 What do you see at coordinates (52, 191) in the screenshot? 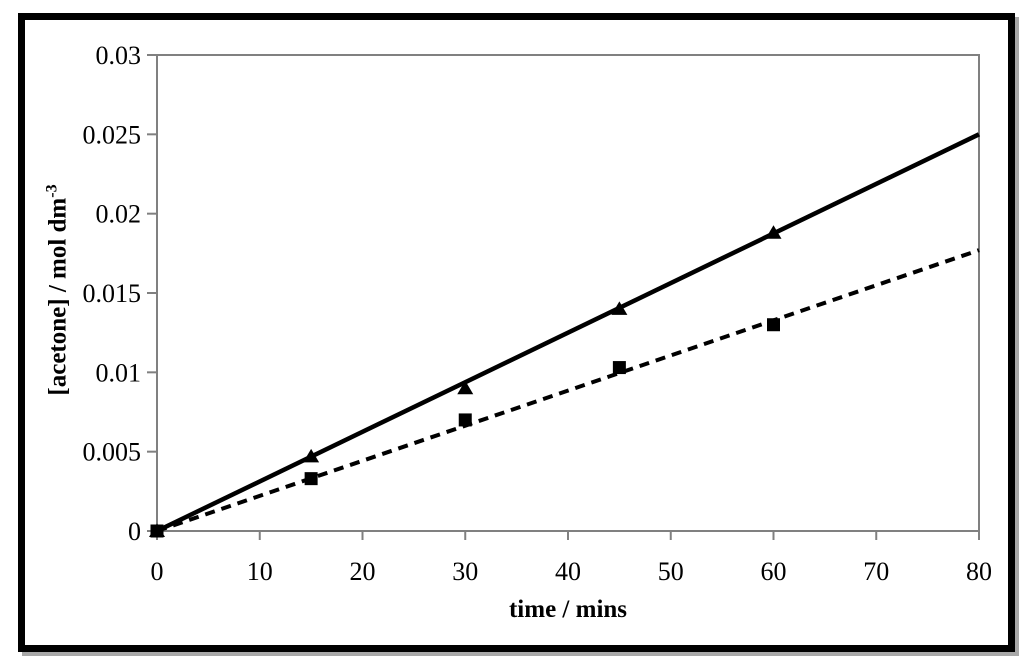
I see `y-axis-title-superscript: -3` at bounding box center [52, 191].